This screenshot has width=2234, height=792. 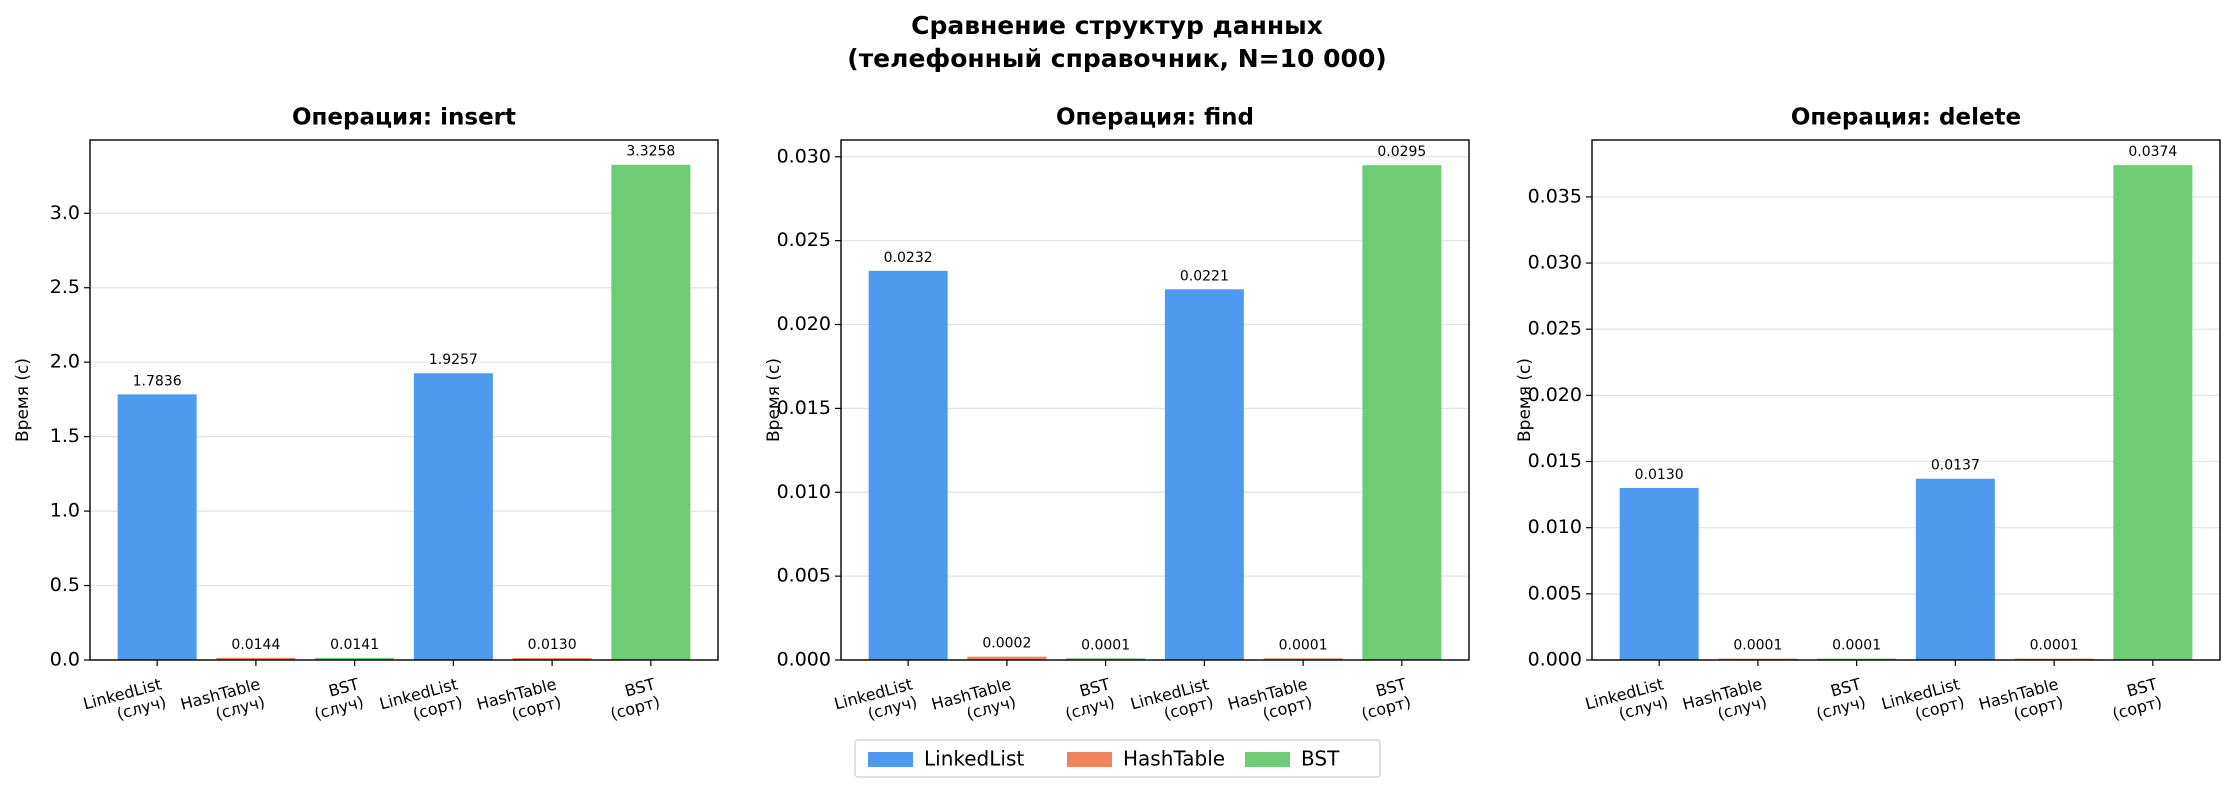 I want to click on value-label: 1.9257, so click(x=453, y=360).